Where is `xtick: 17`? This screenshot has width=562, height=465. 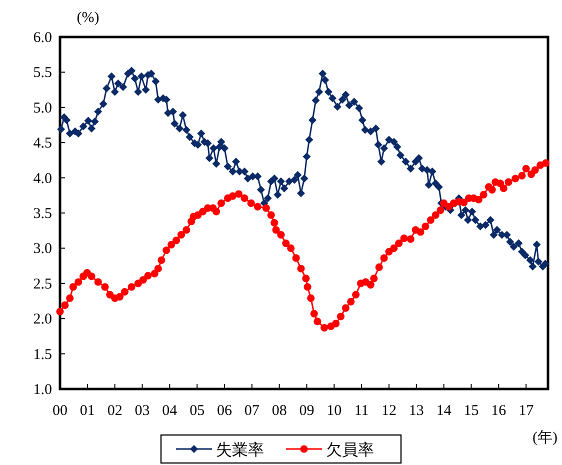
xtick: 17 is located at coordinates (526, 411).